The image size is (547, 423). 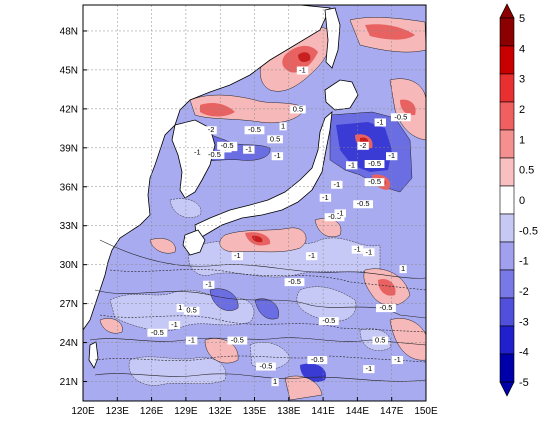 What do you see at coordinates (69, 109) in the screenshot?
I see `lat-tick-label: 42N` at bounding box center [69, 109].